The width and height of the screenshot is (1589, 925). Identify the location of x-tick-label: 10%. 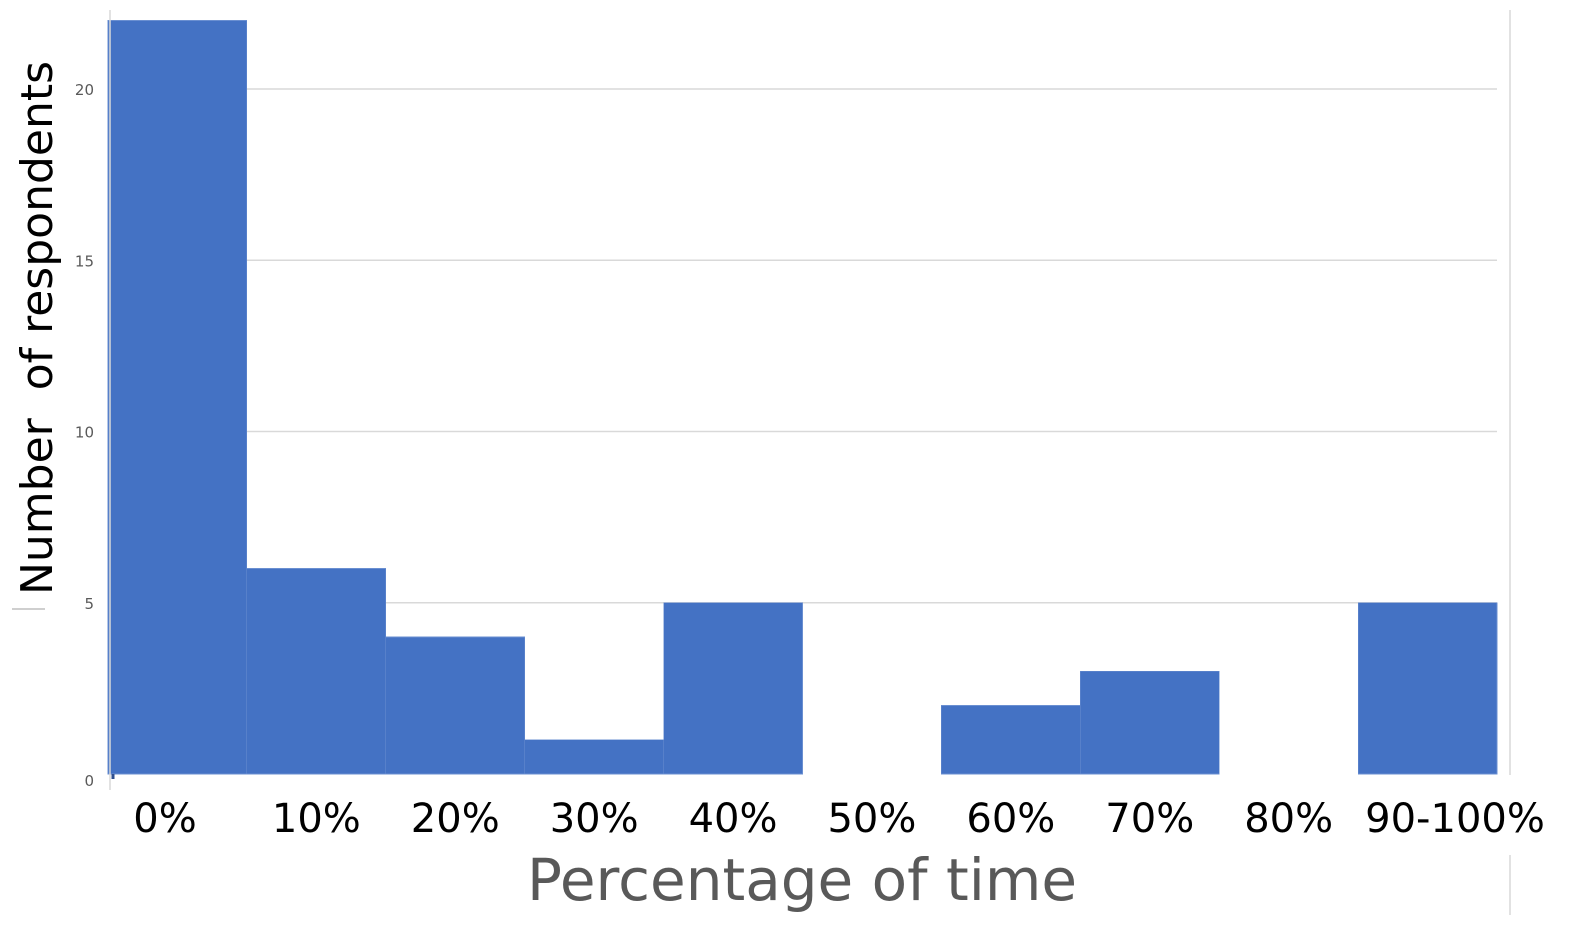
(316, 819).